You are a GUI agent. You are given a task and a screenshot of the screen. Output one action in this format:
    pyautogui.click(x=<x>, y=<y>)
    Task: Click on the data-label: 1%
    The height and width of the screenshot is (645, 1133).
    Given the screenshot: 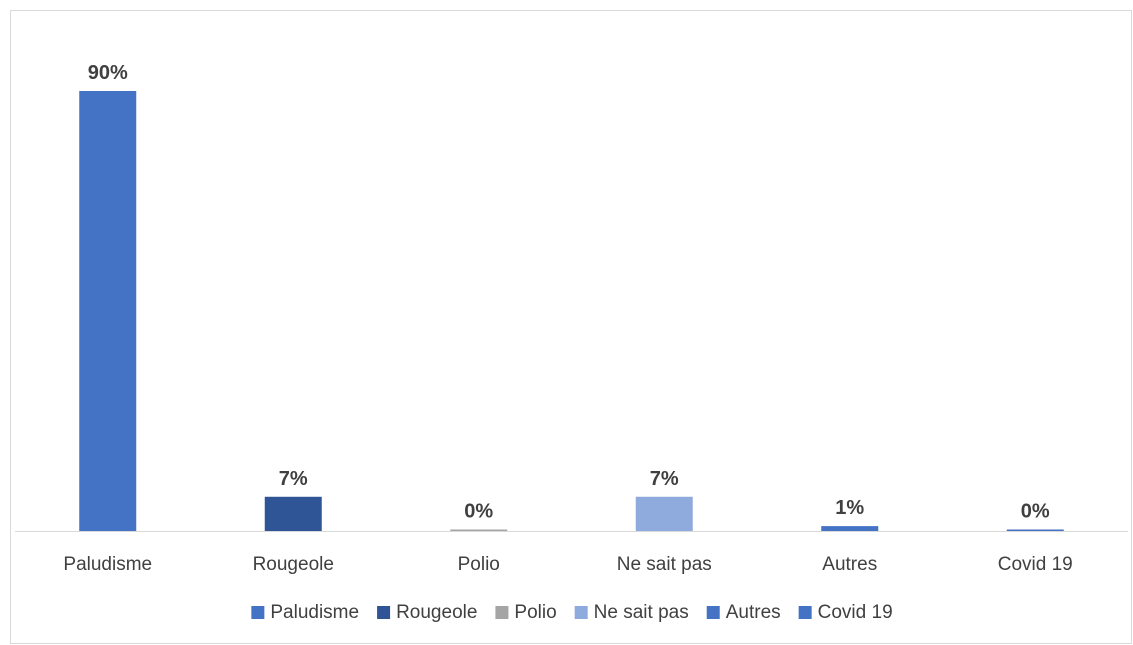 What is the action you would take?
    pyautogui.click(x=849, y=508)
    